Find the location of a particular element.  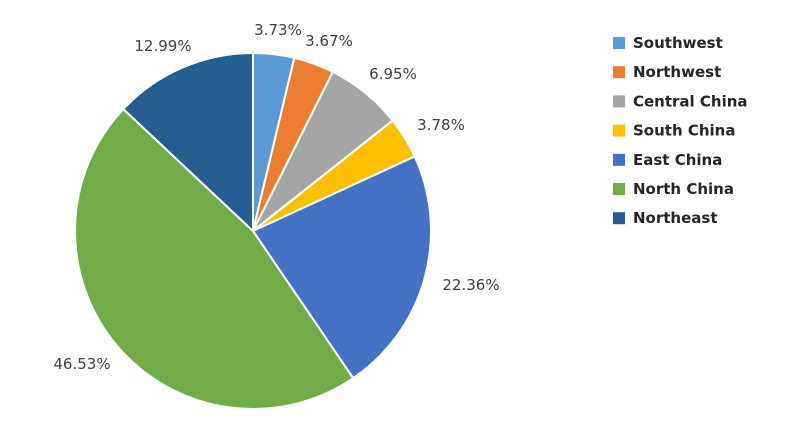

pie-slice-east-china is located at coordinates (341, 267).